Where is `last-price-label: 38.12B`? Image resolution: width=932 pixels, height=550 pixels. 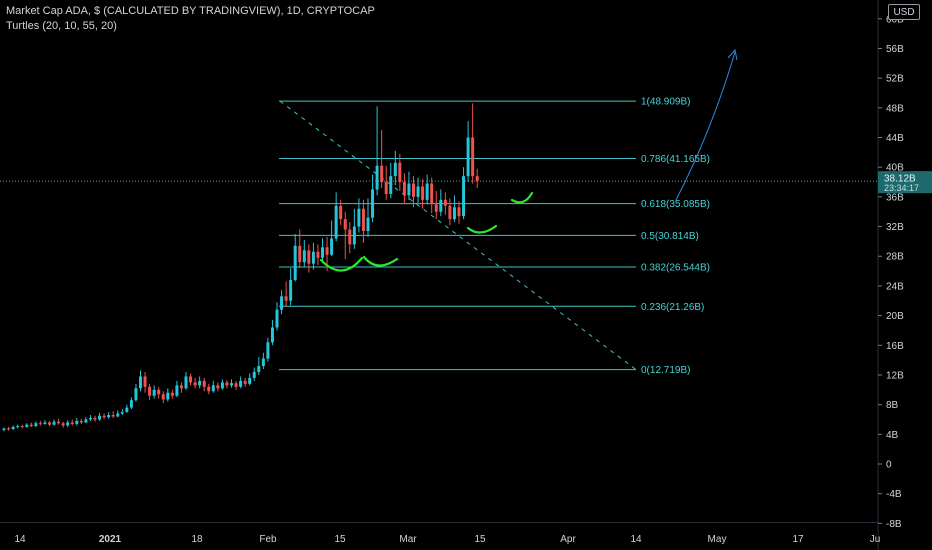 last-price-label: 38.12B is located at coordinates (900, 179).